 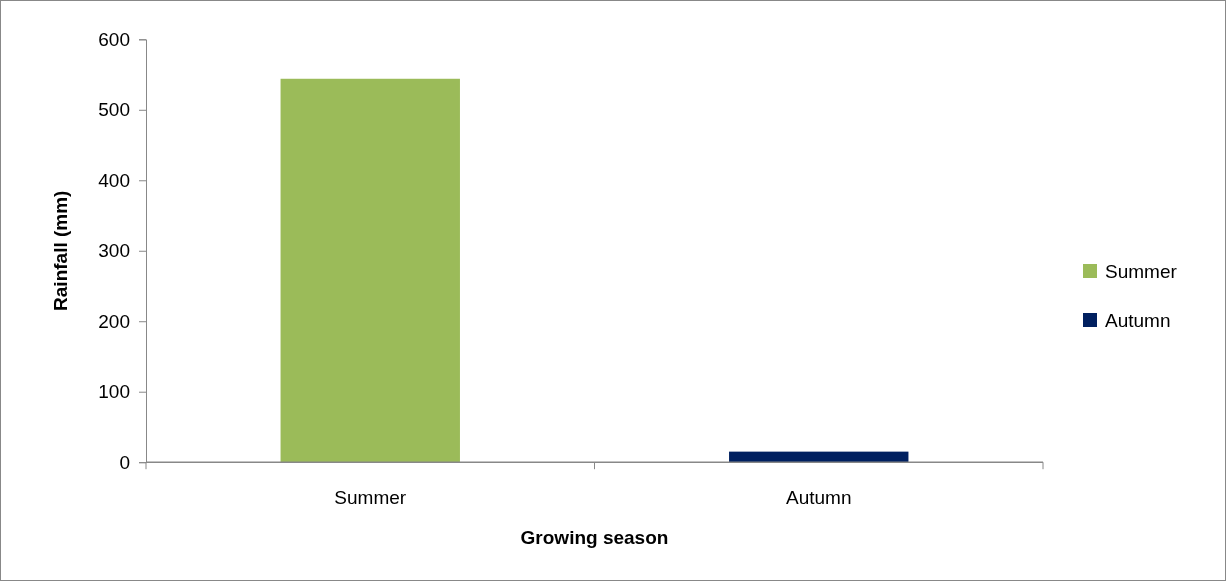 I want to click on y-tick-label: 600, so click(x=114, y=39).